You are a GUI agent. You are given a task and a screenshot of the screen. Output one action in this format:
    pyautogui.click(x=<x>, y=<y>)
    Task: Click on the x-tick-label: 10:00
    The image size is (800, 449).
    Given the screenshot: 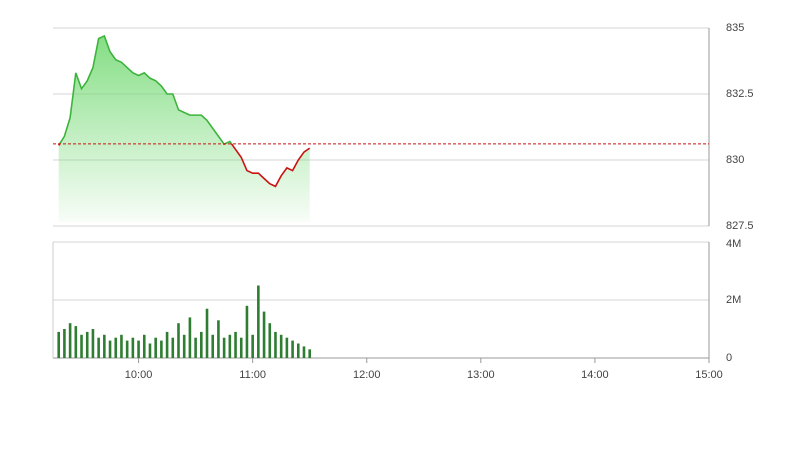 What is the action you would take?
    pyautogui.click(x=139, y=375)
    